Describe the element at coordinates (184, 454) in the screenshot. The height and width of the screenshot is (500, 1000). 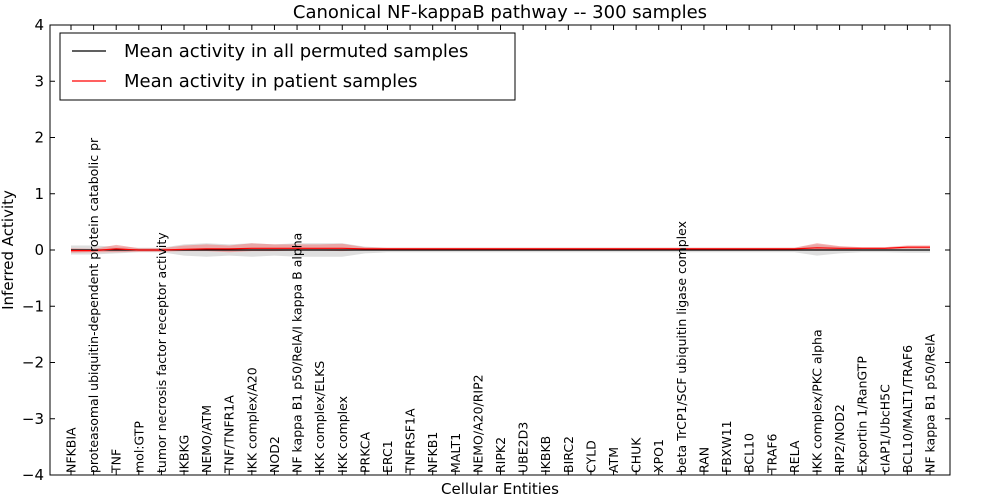
I see `category-label: IKBKG` at that location.